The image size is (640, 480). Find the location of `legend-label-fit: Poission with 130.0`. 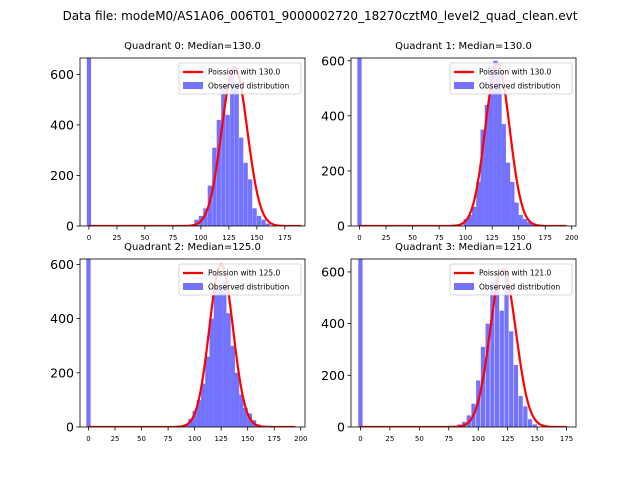

legend-label-fit: Poission with 130.0 is located at coordinates (244, 72).